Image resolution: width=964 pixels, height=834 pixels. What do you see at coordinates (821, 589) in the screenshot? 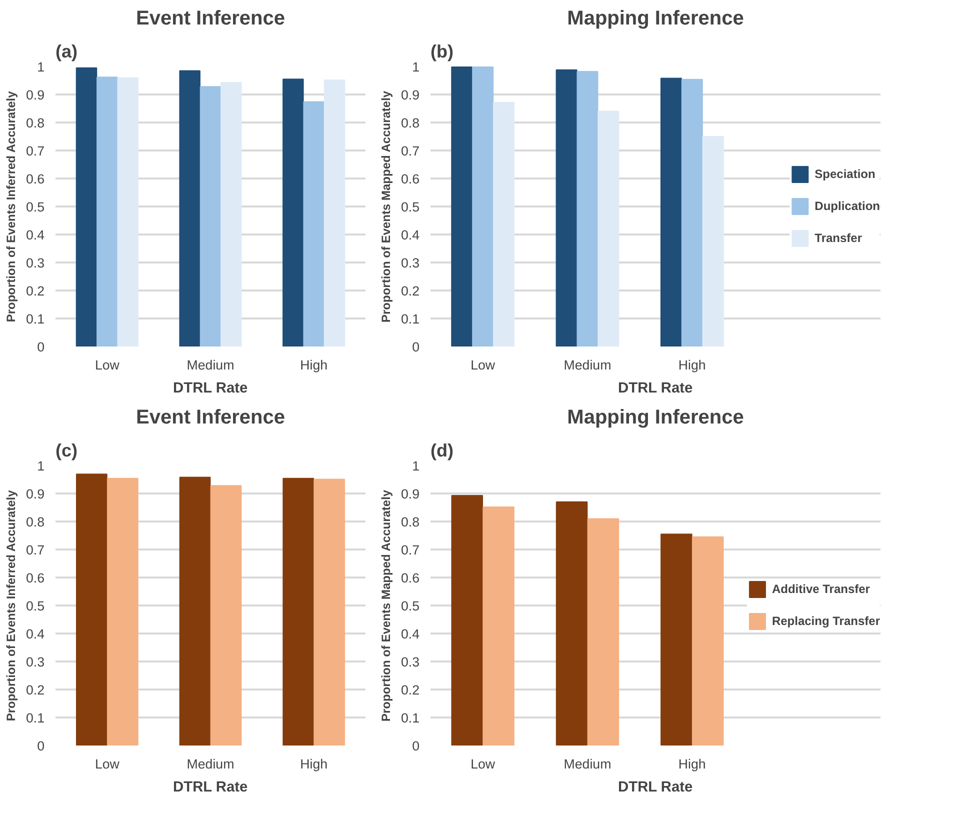
I see `legend-label: Additive Transfer` at bounding box center [821, 589].